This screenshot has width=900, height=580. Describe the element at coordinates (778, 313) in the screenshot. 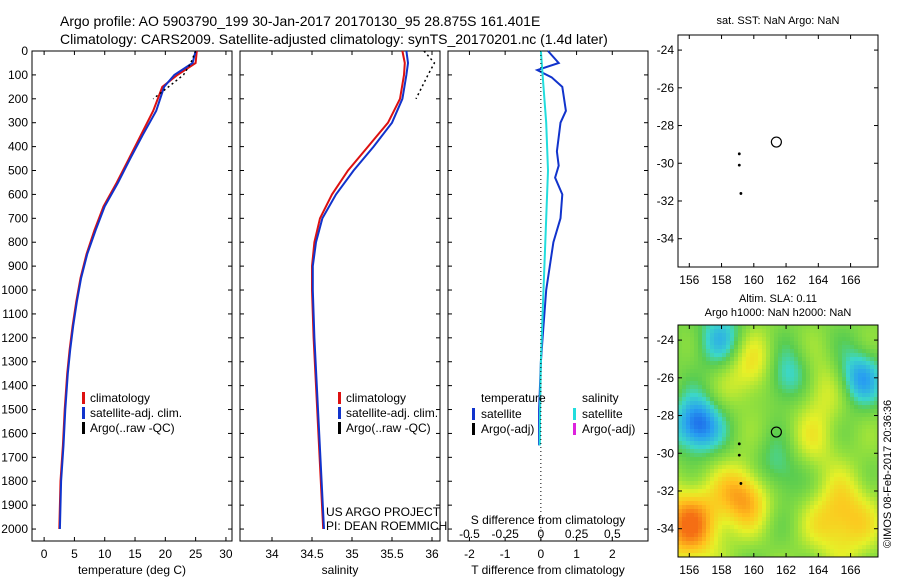

I see `sla-map-title-2: Argo h1000: NaN h2000: NaN` at that location.